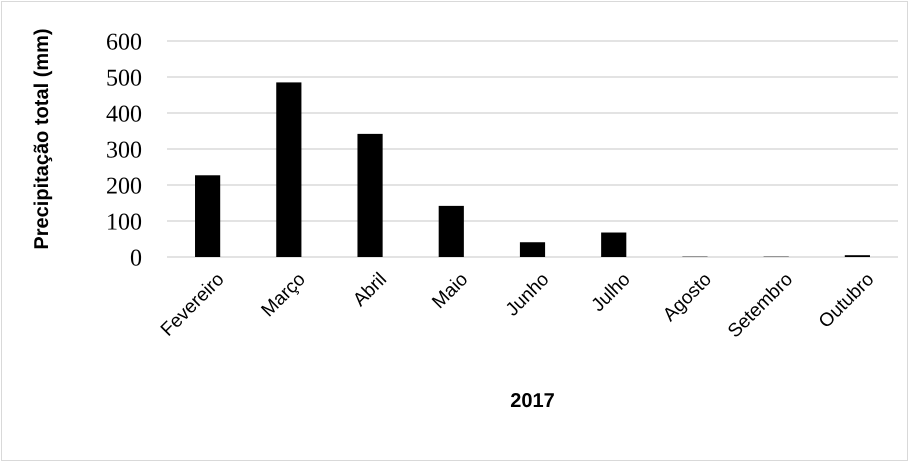 This screenshot has width=916, height=469. What do you see at coordinates (124, 78) in the screenshot?
I see `y-tick-label: 500` at bounding box center [124, 78].